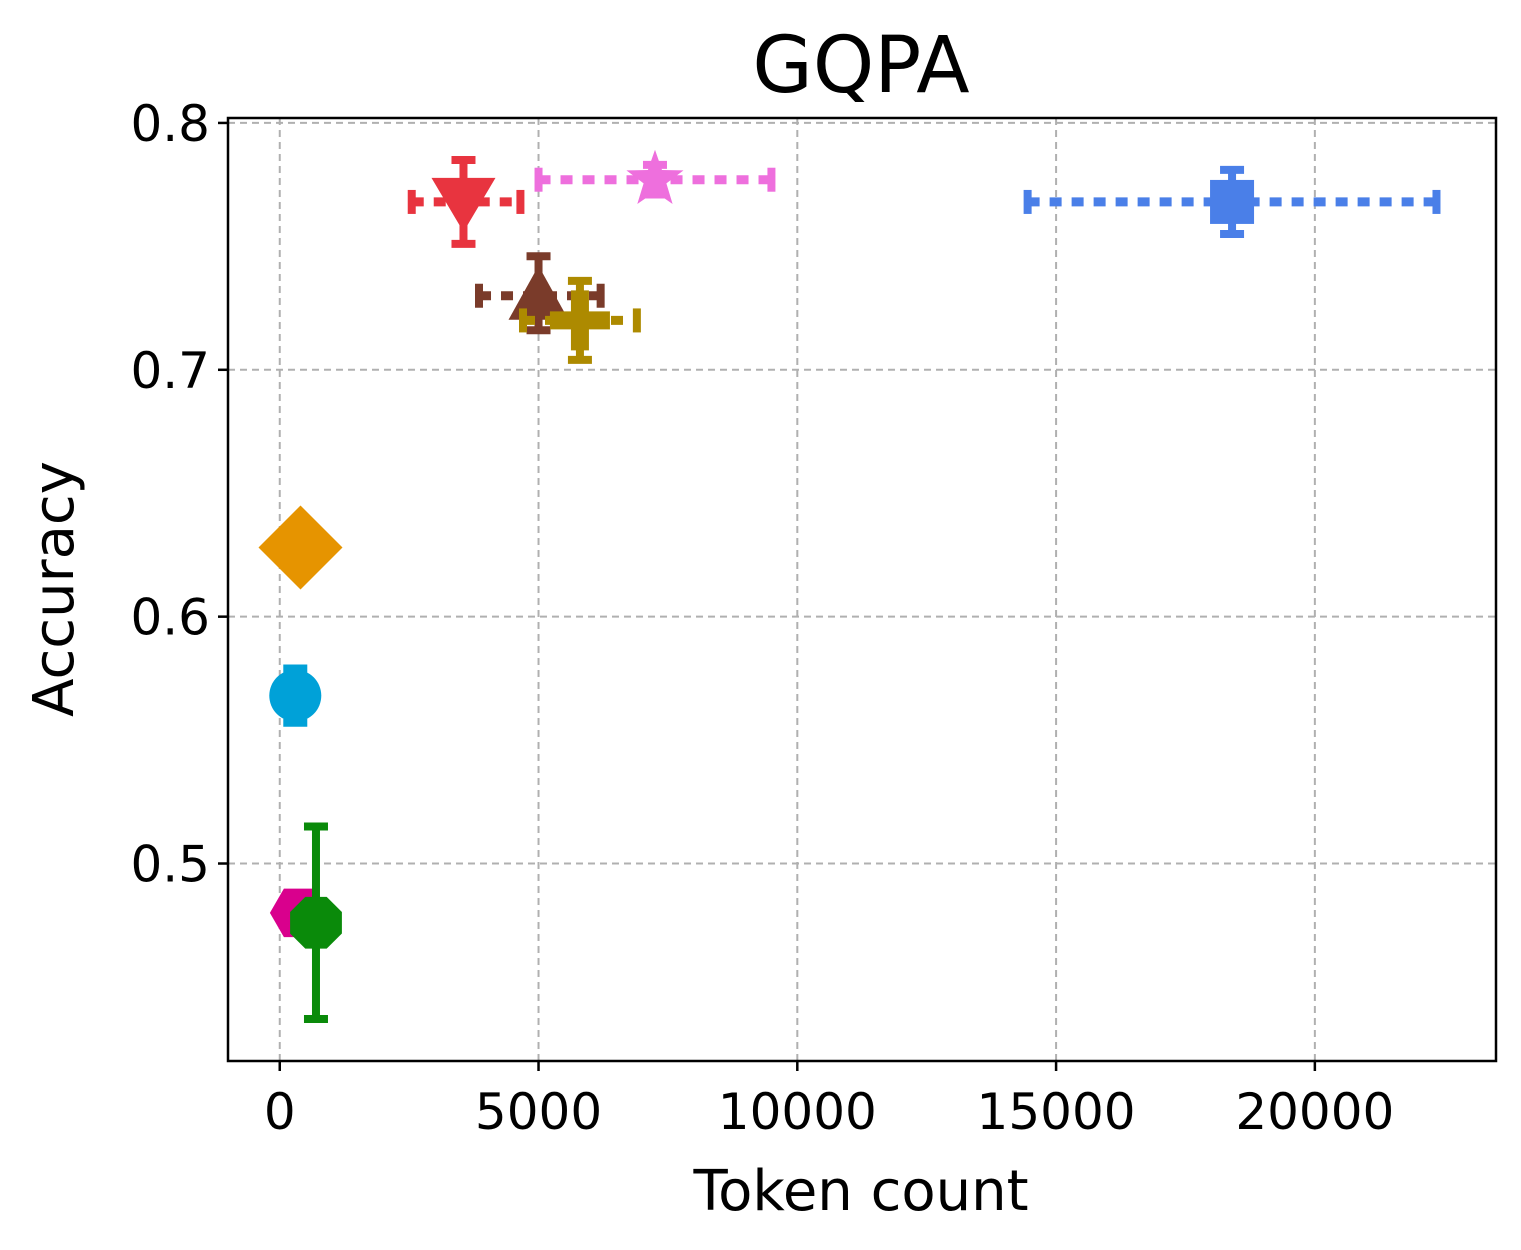 The width and height of the screenshot is (1521, 1250). What do you see at coordinates (797, 1112) in the screenshot?
I see `x-tick-label: 10000` at bounding box center [797, 1112].